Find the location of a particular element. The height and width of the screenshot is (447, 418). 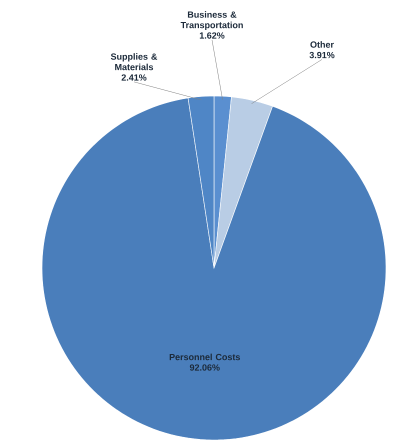

data-label: 92.06% is located at coordinates (205, 367).